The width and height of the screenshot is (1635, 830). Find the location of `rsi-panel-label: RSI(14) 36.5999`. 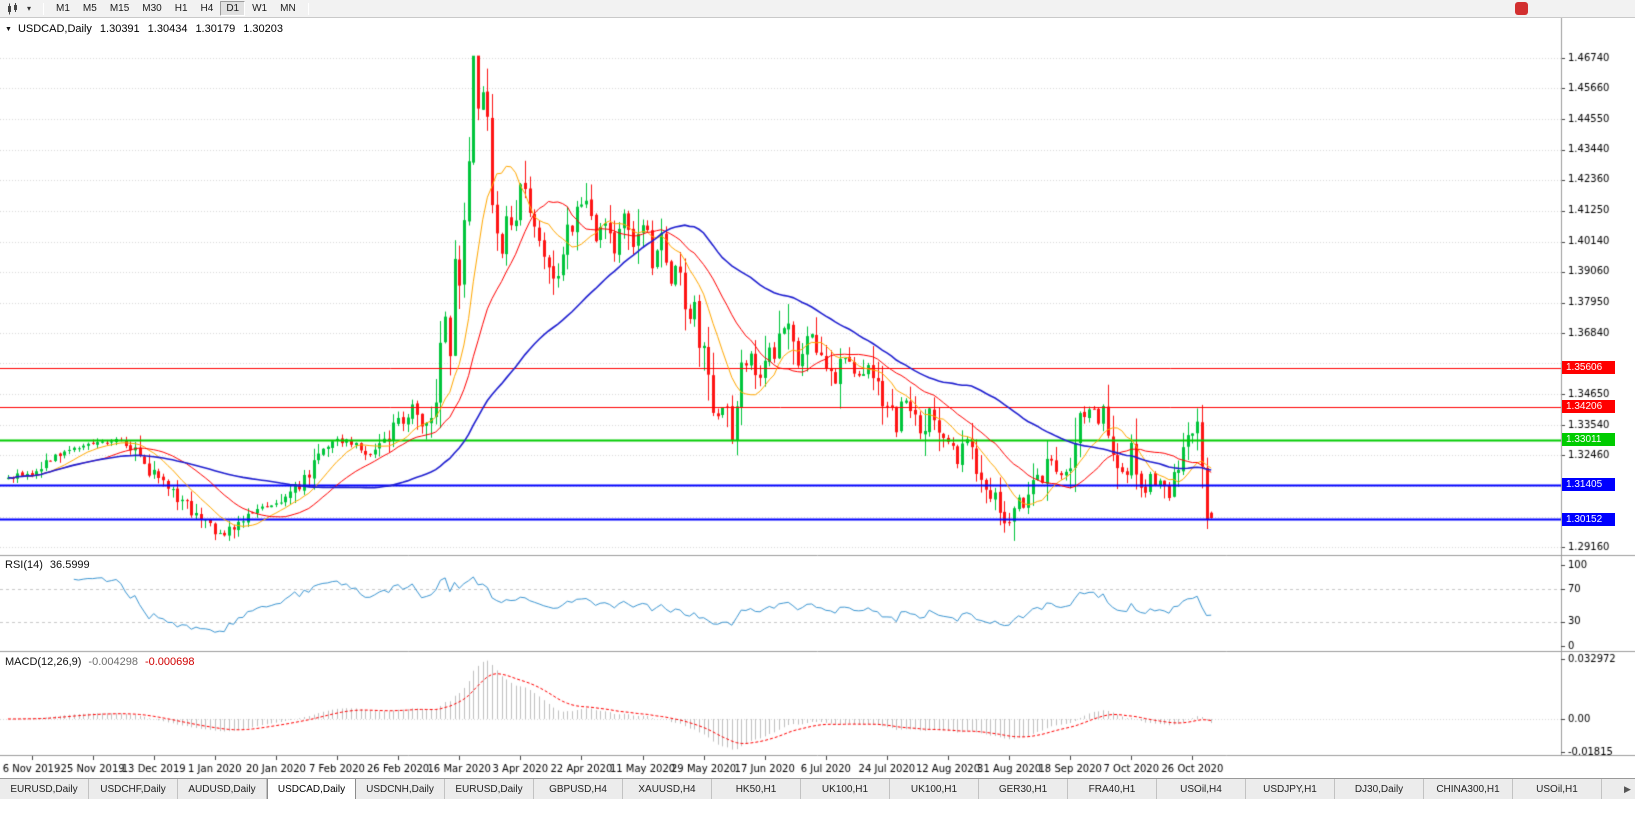

rsi-panel-label: RSI(14) 36.5999 is located at coordinates (47, 565).